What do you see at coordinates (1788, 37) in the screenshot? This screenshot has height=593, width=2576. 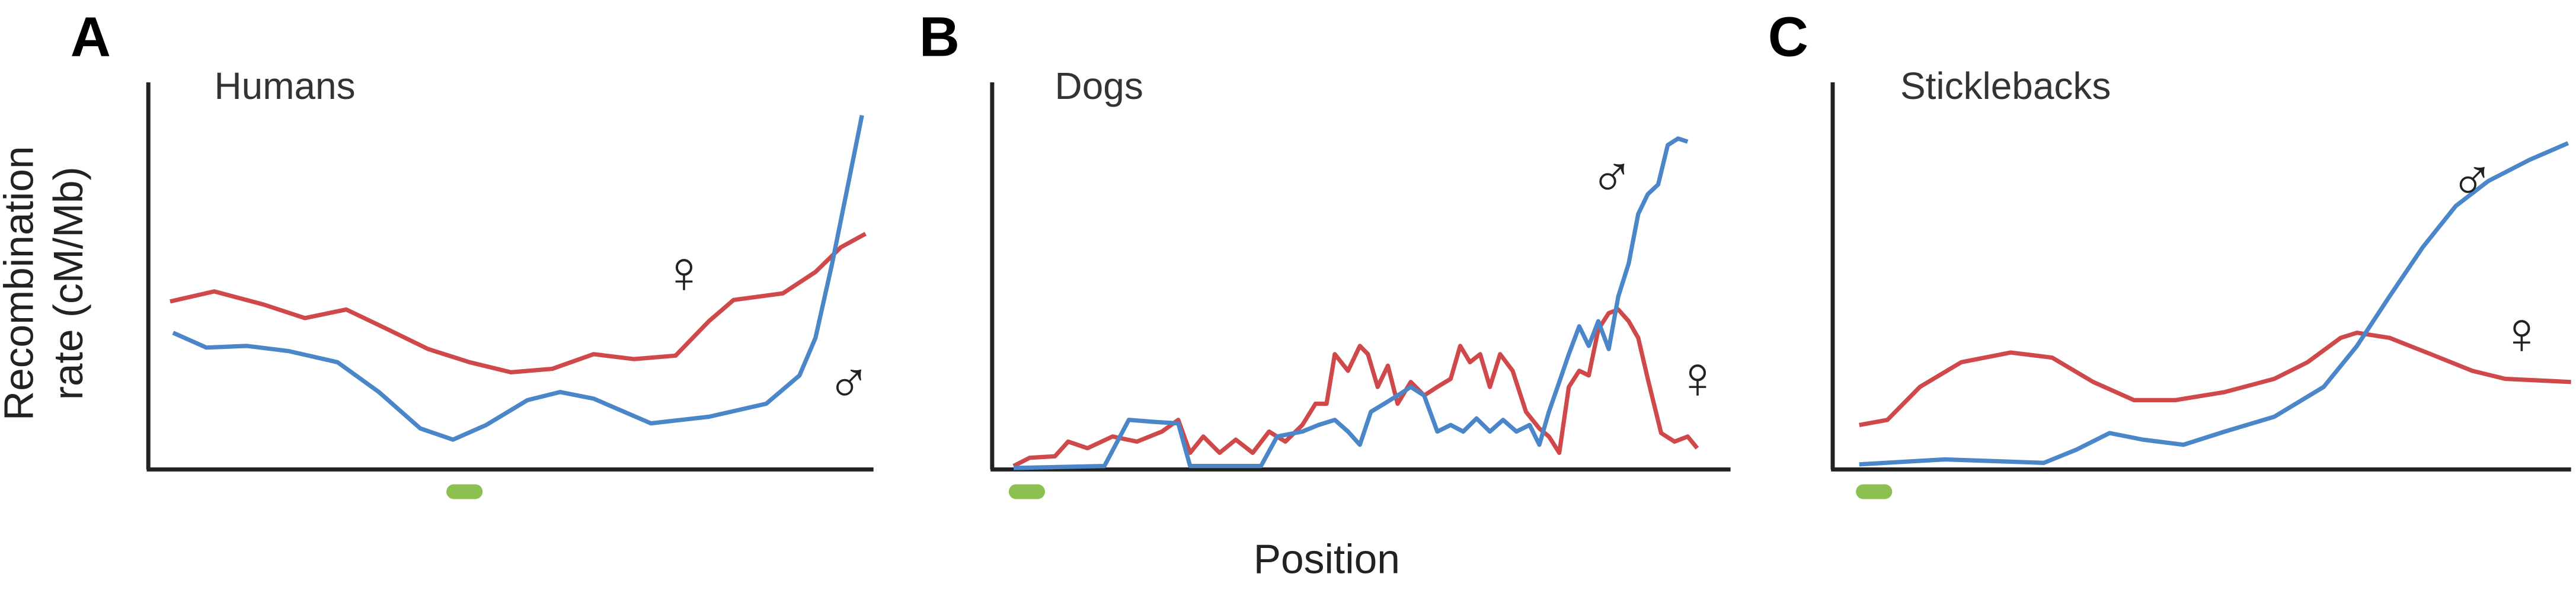 I see `panel-letter: C` at bounding box center [1788, 37].